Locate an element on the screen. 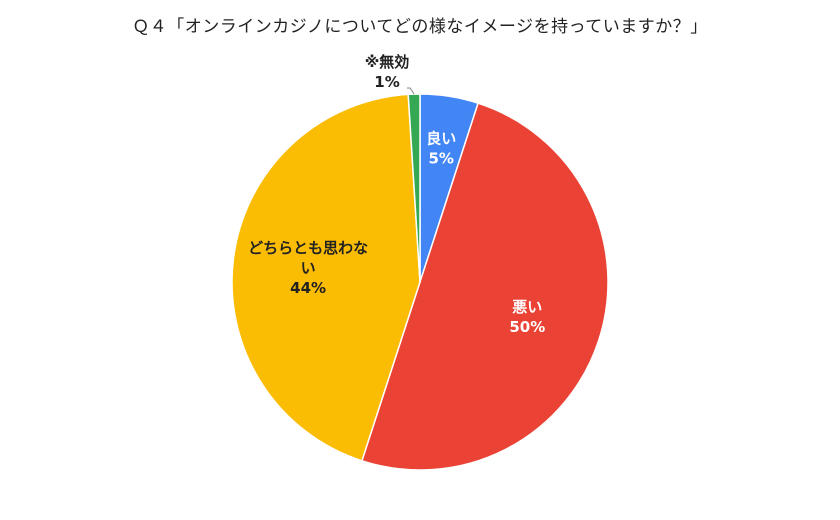 The height and width of the screenshot is (520, 840). data-label-invalid: ※無効 1% is located at coordinates (387, 72).